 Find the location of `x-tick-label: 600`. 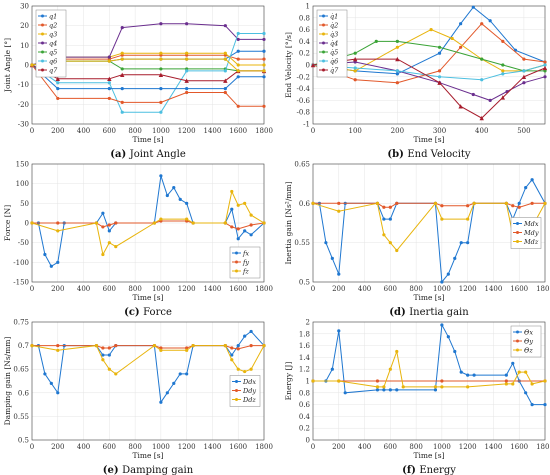

x-tick-label: 600 is located at coordinates (109, 131).